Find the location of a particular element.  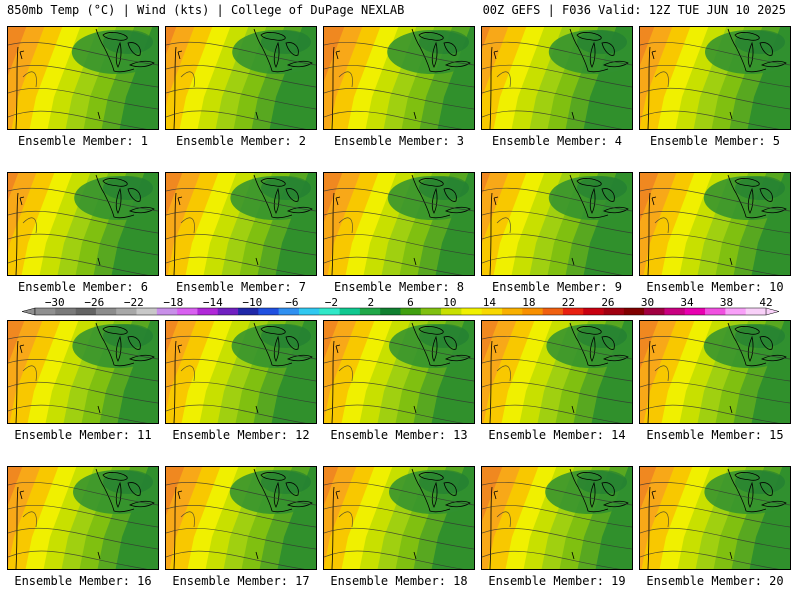

colorbar-tick-label: 34 is located at coordinates (687, 302).